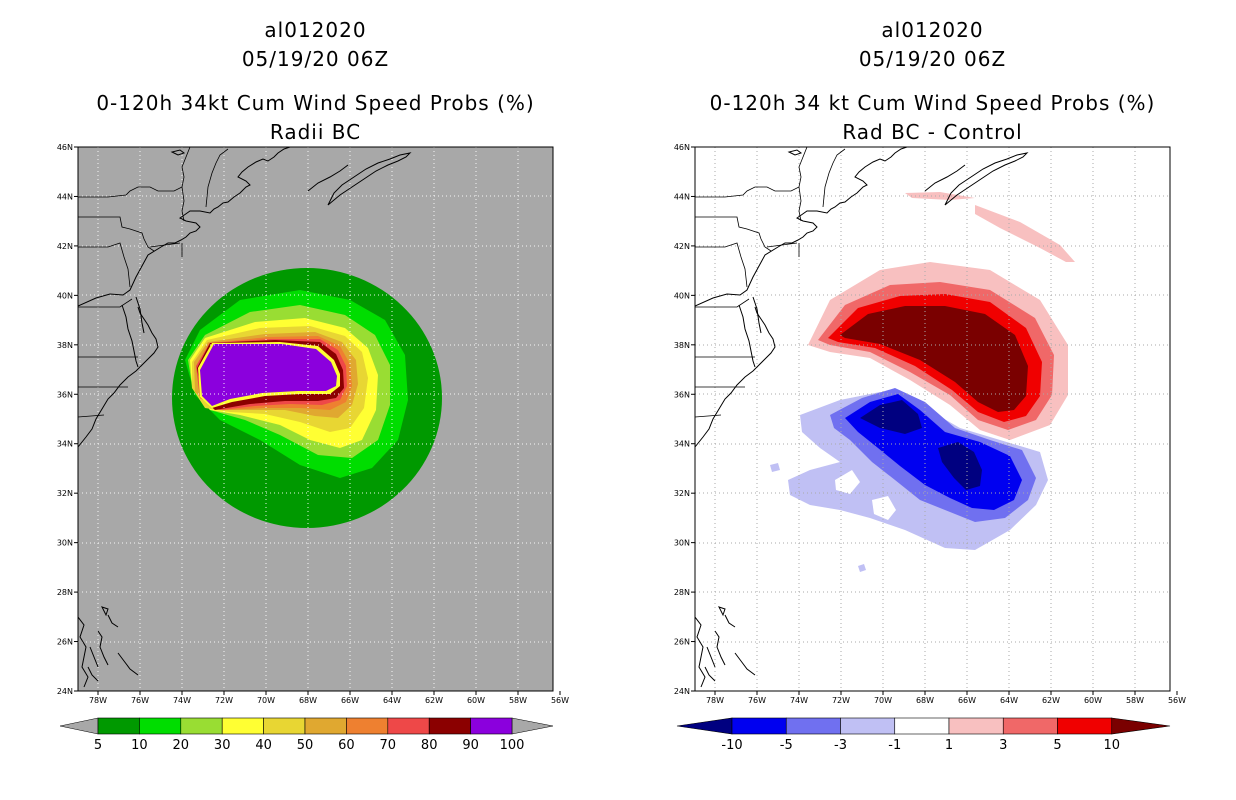 The image size is (1236, 800). I want to click on right-colorbar-label: -10, so click(731, 745).